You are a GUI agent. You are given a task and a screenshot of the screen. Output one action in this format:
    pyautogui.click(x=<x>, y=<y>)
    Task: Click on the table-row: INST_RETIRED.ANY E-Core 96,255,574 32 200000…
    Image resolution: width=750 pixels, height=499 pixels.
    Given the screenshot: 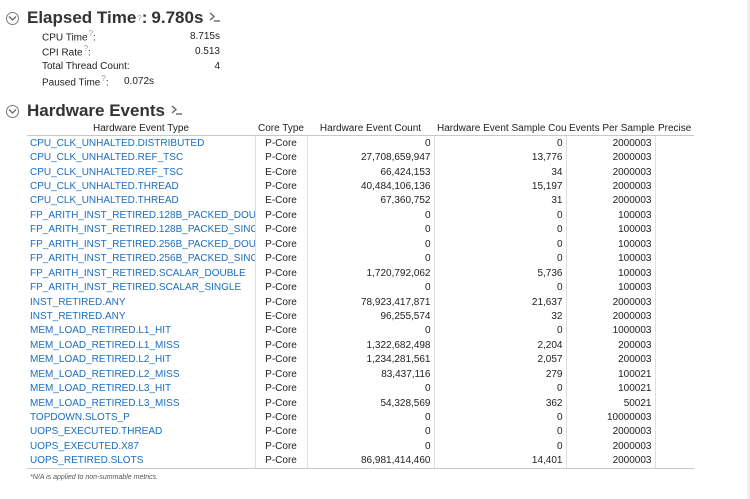 What is the action you would take?
    pyautogui.click(x=360, y=316)
    